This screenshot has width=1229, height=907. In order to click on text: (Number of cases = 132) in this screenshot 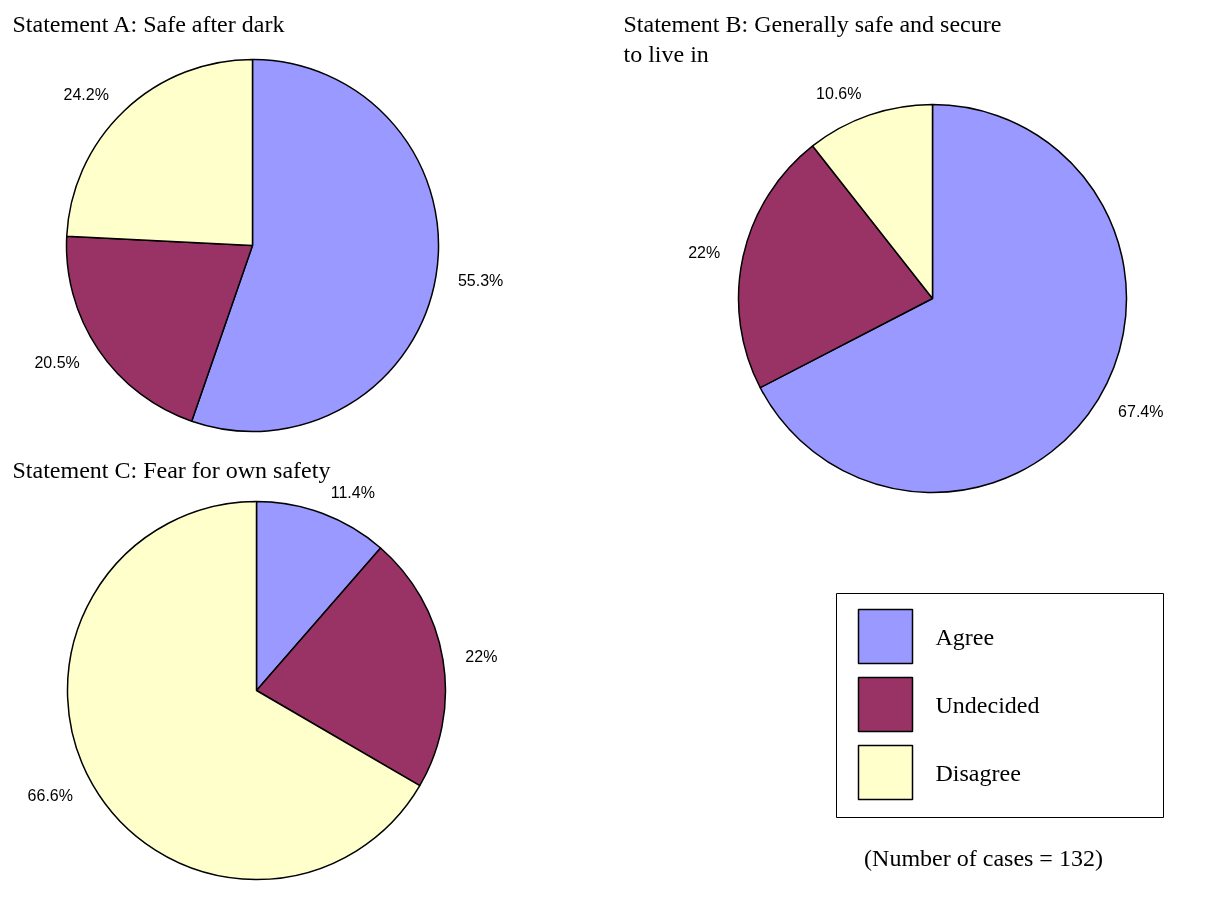, I will do `click(983, 857)`.